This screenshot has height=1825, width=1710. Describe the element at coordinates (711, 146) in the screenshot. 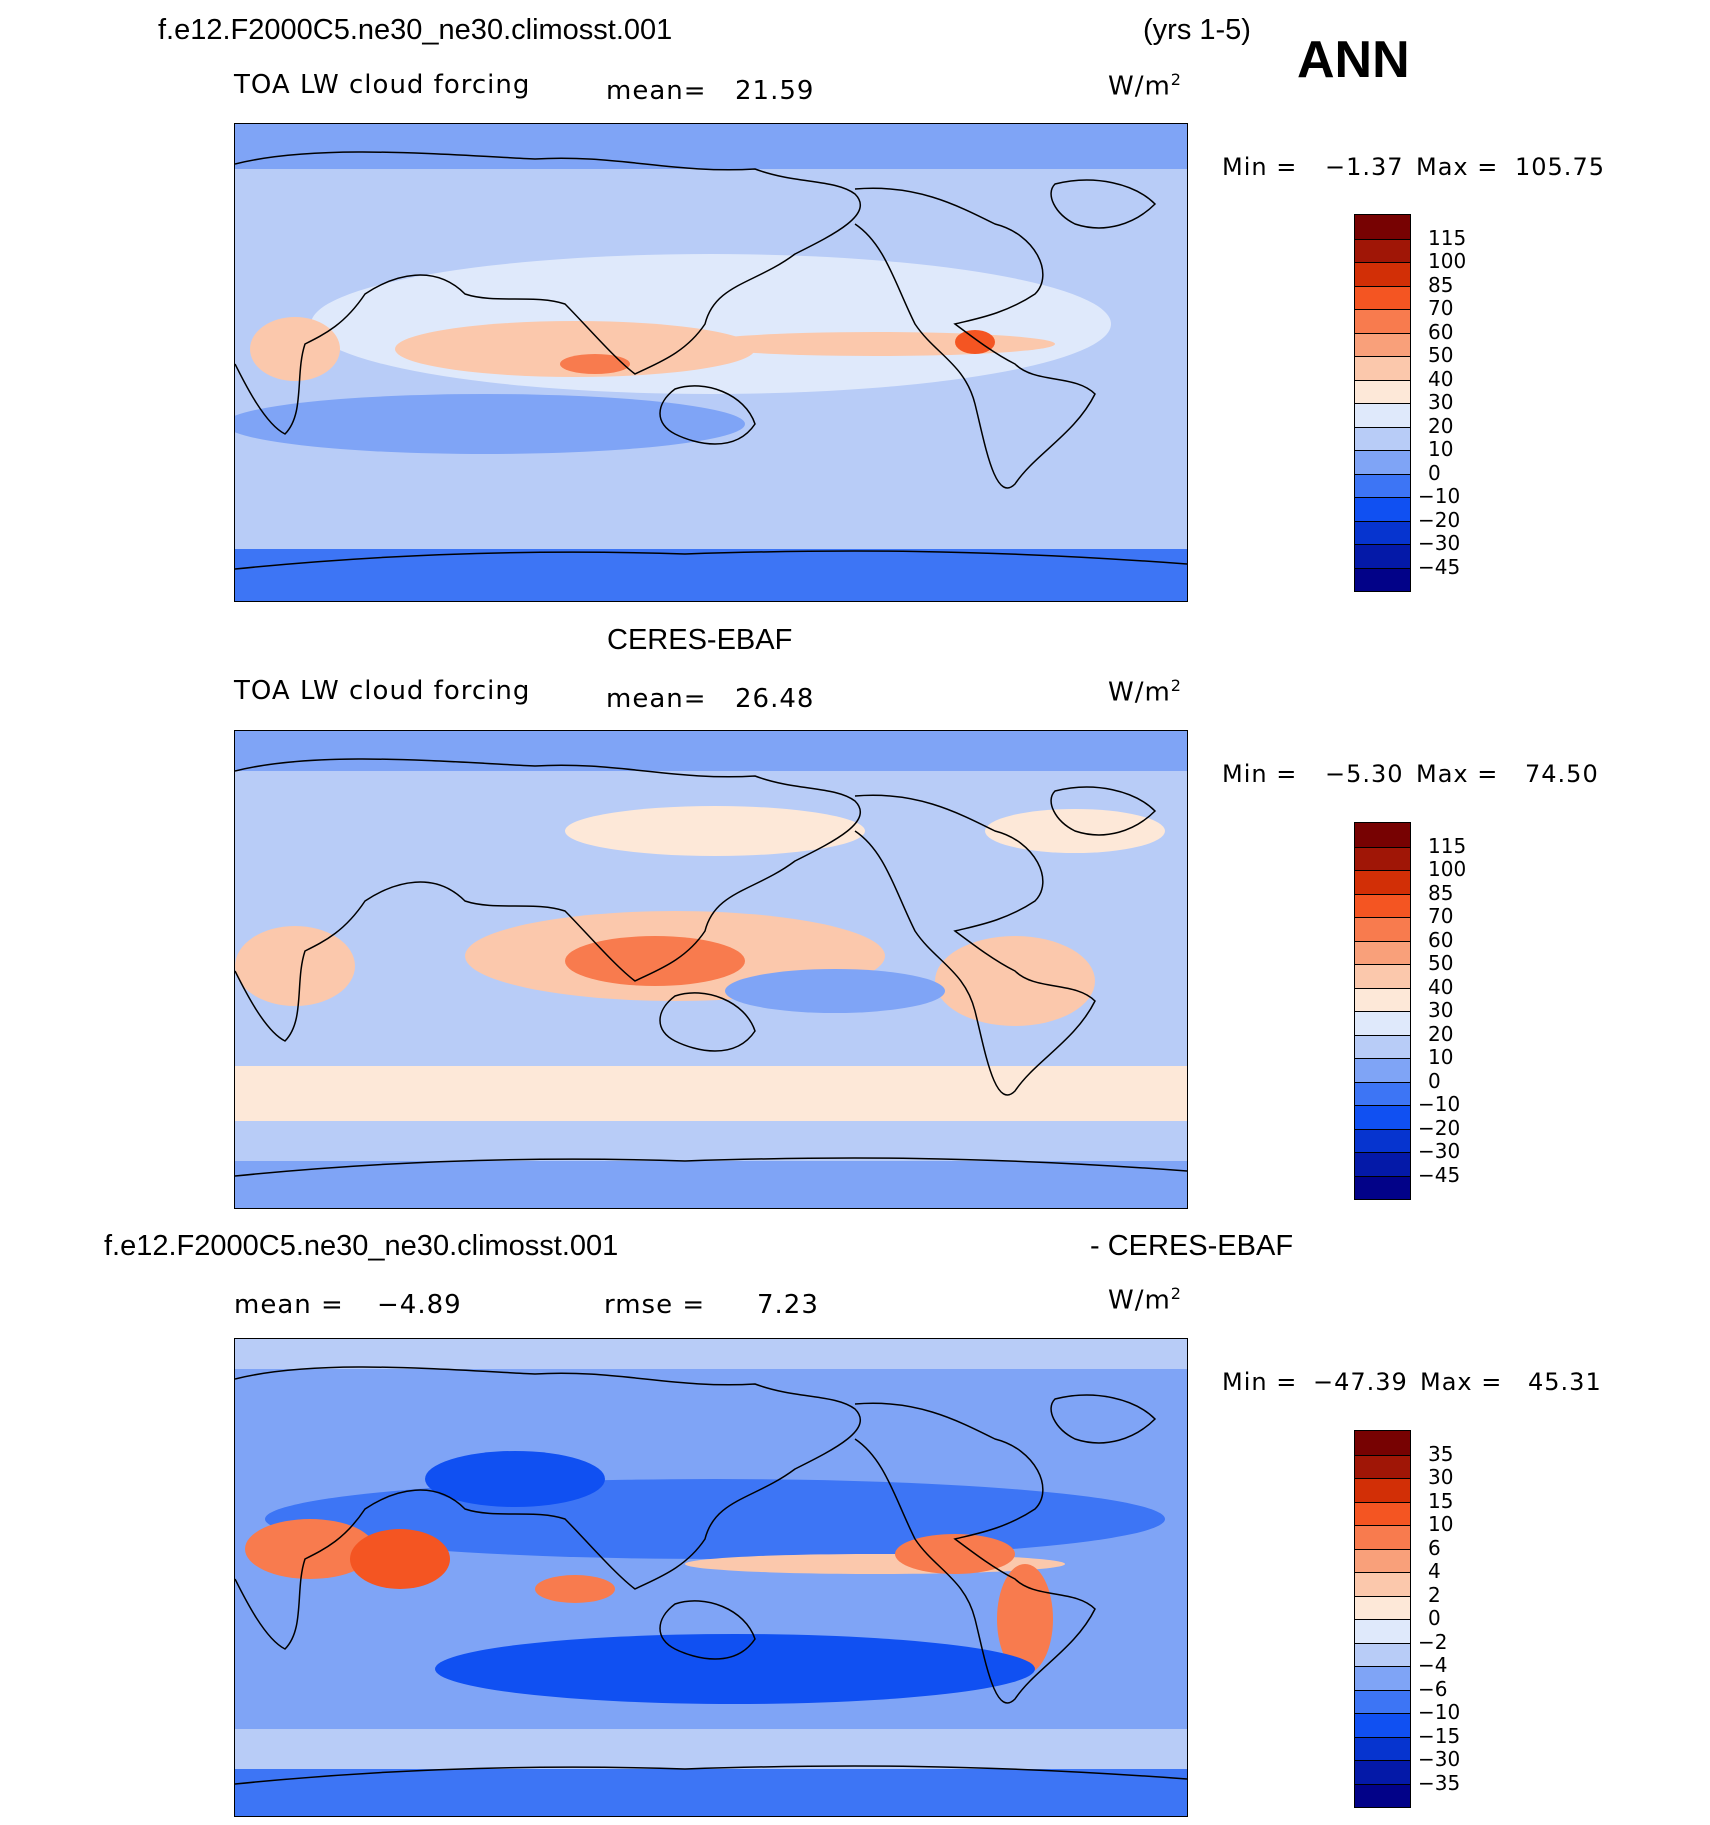

I see `panel1-arctic-band` at that location.